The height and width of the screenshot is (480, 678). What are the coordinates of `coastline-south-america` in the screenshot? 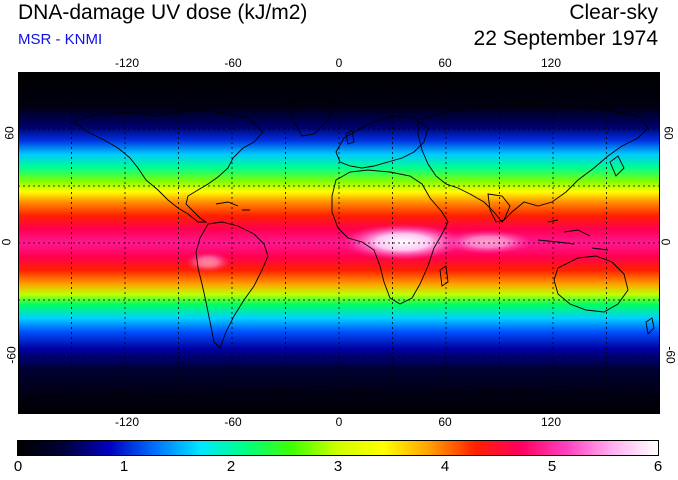 It's located at (232, 285).